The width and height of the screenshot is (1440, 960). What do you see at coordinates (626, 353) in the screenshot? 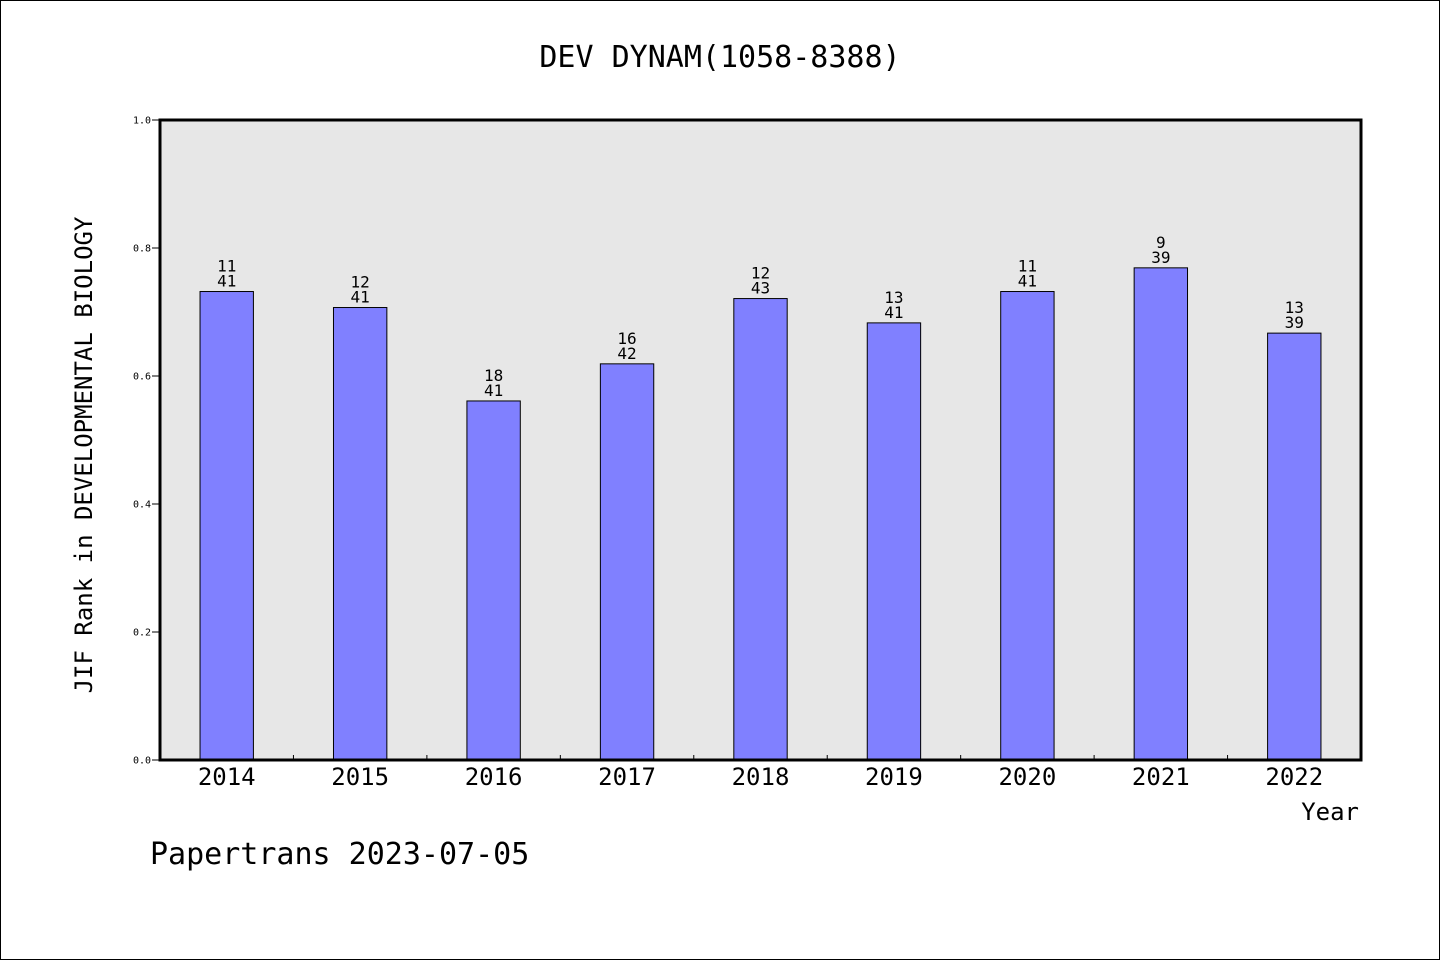
I see `bar-total-label: 42` at bounding box center [626, 353].